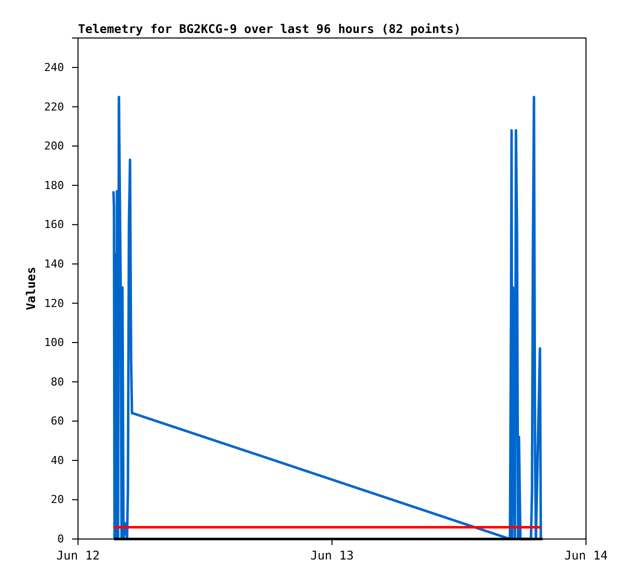 This screenshot has width=618, height=579. What do you see at coordinates (31, 288) in the screenshot?
I see `y-axis-title: Values` at bounding box center [31, 288].